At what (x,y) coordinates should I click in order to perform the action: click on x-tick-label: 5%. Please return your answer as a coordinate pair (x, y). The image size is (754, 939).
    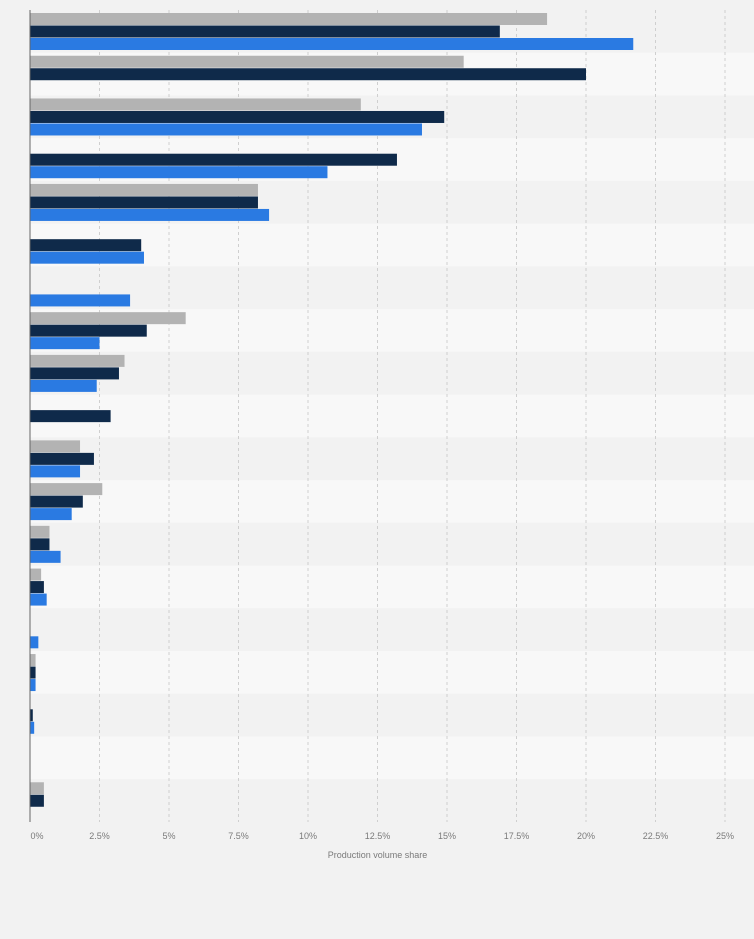
    Looking at the image, I should click on (168, 836).